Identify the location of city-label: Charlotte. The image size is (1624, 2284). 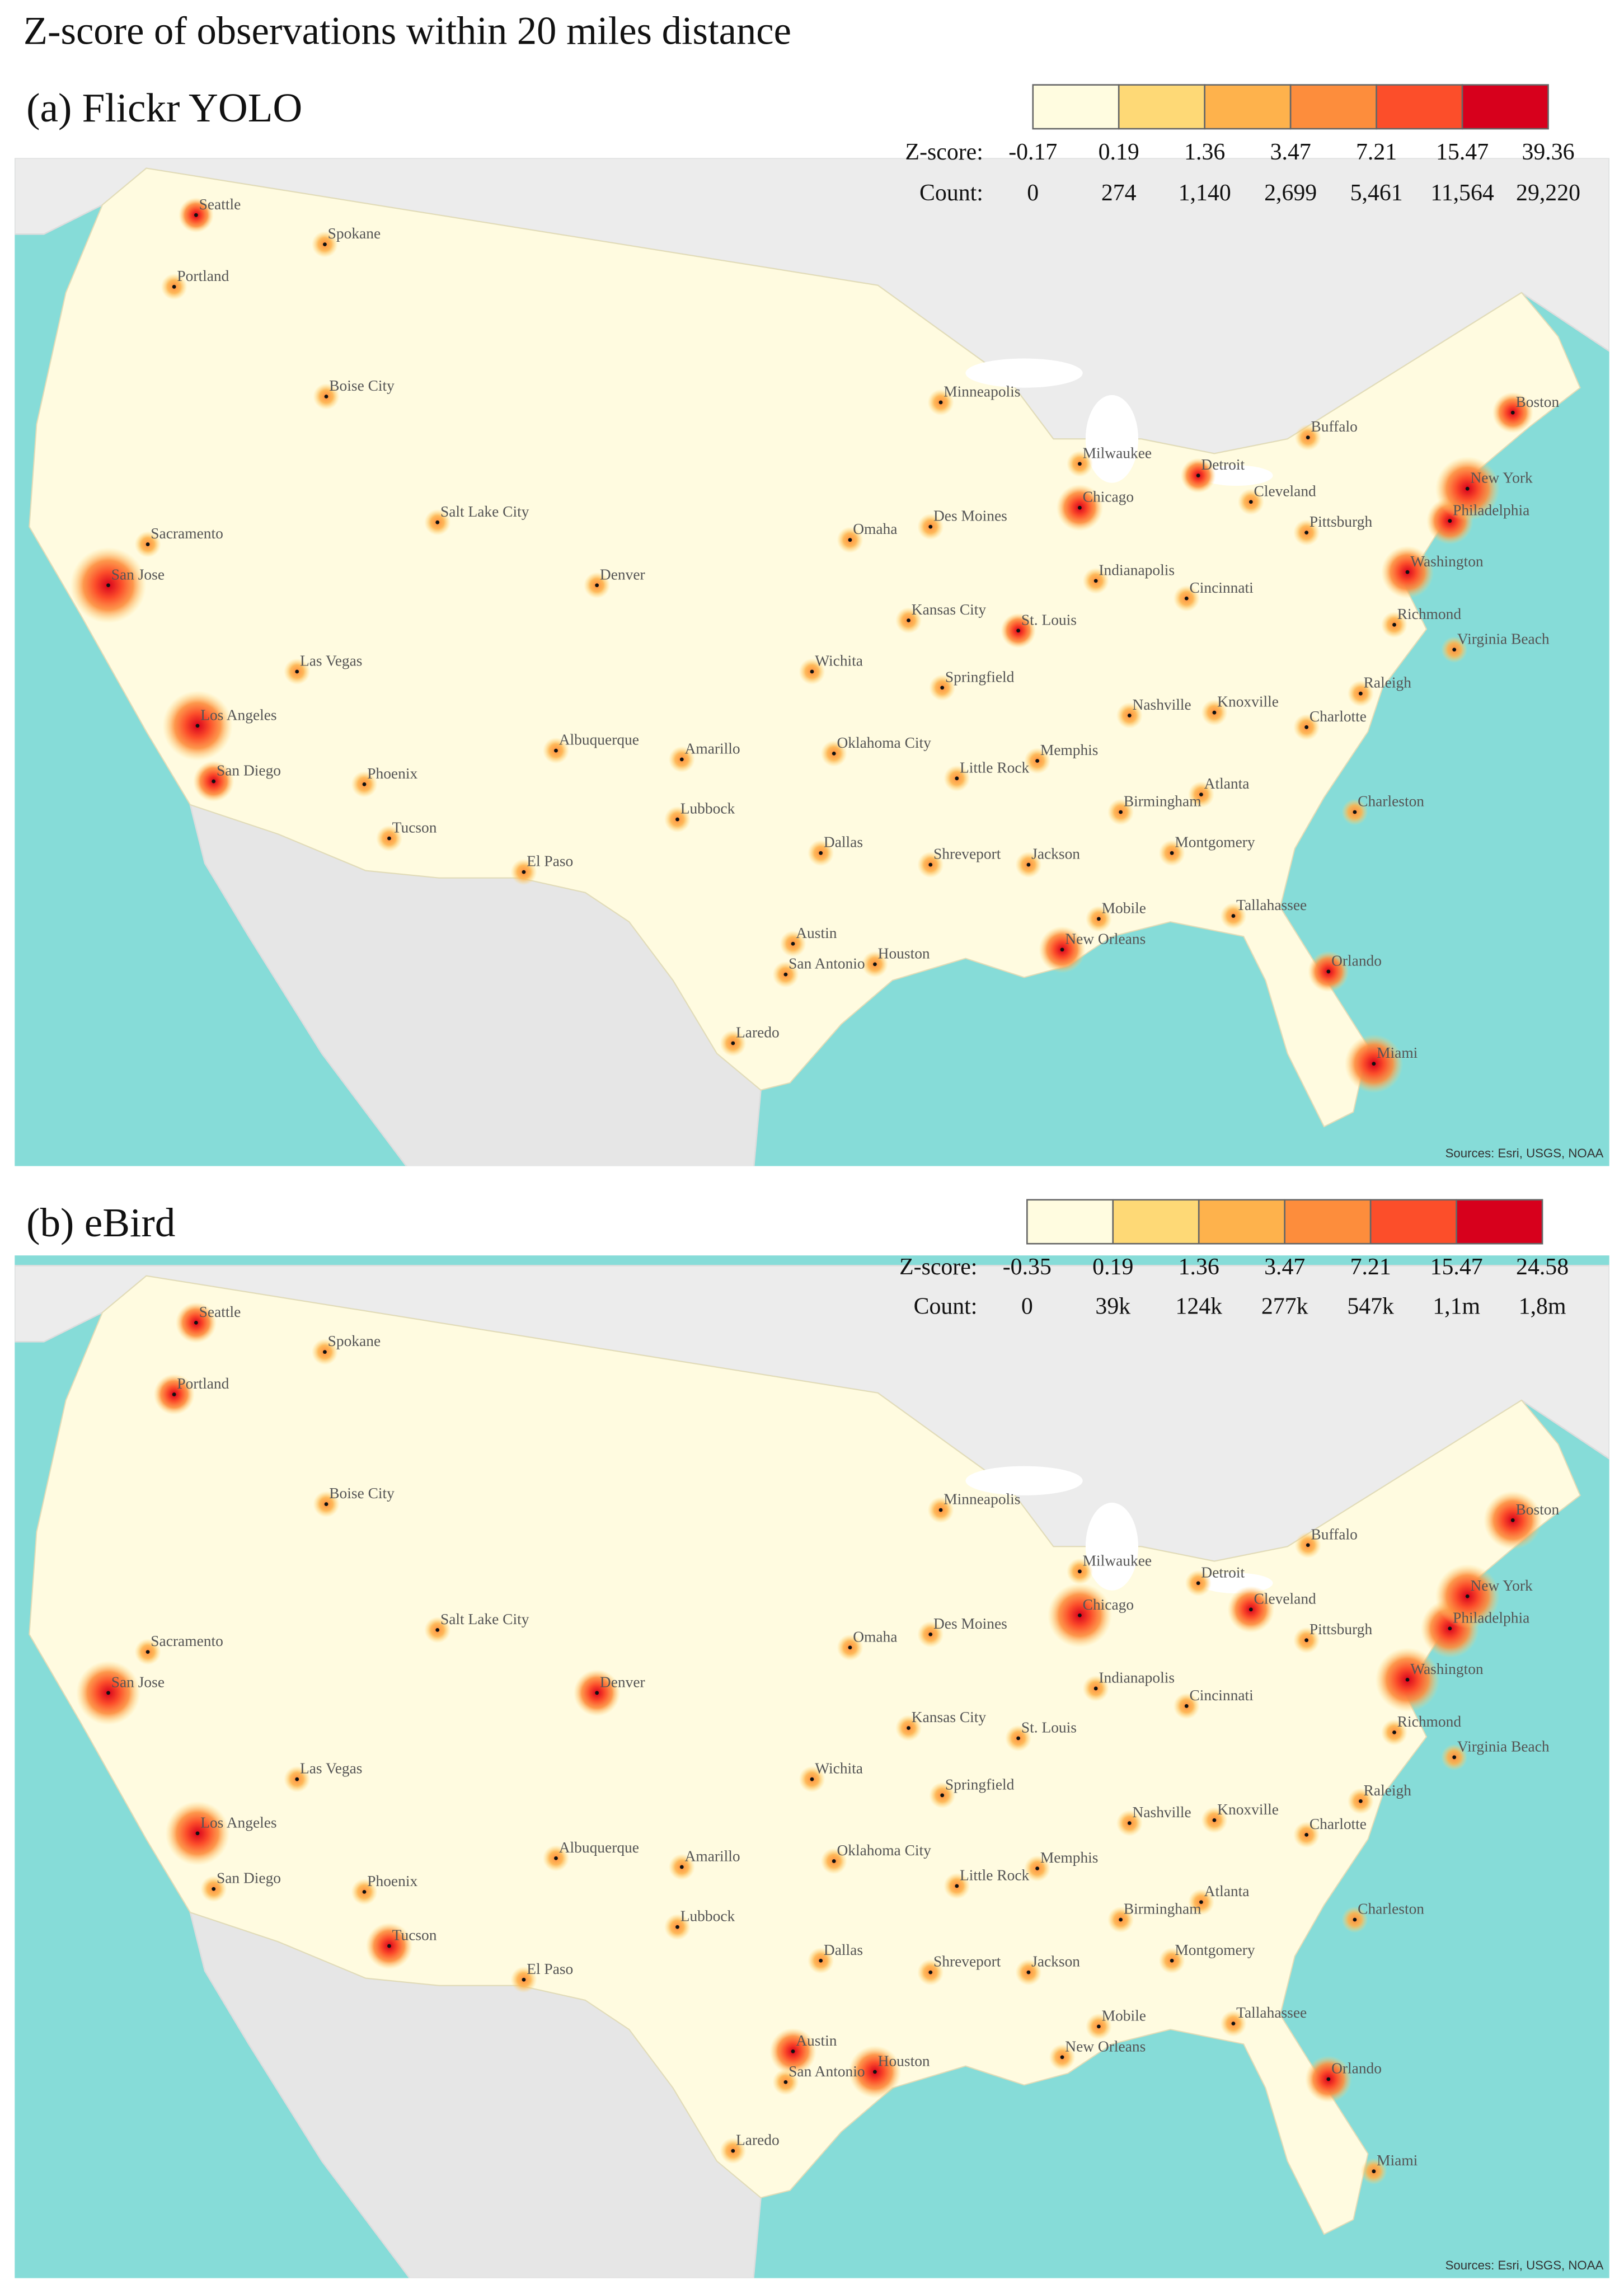
(1338, 716).